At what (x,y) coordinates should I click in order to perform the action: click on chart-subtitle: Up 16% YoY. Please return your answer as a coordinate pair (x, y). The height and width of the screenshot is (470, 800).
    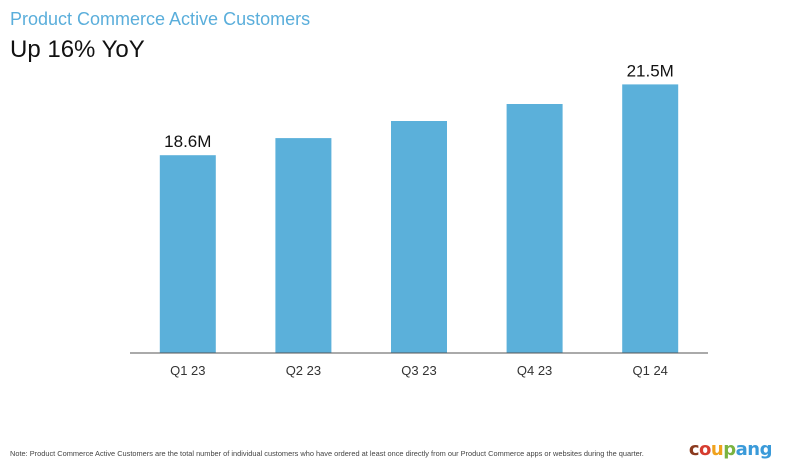
    Looking at the image, I should click on (77, 49).